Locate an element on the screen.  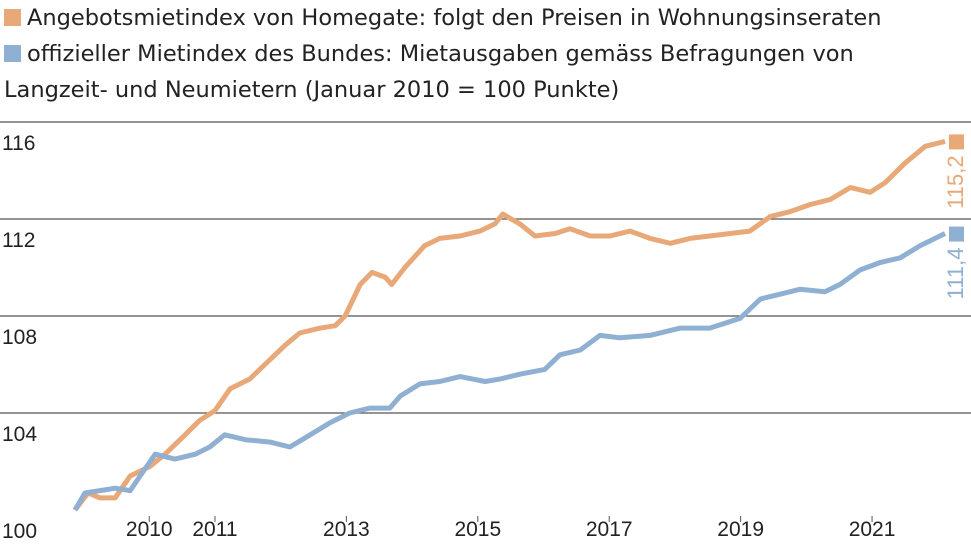
value-label: 115,2 is located at coordinates (955, 181).